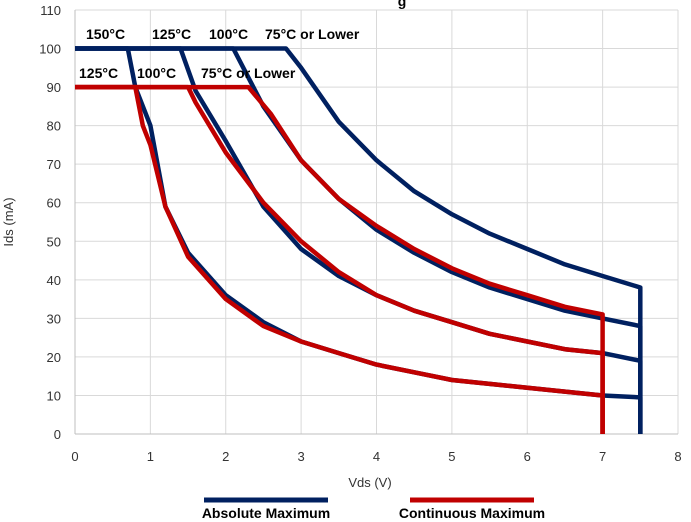  Describe the element at coordinates (602, 456) in the screenshot. I see `x-tick-label: 7` at that location.